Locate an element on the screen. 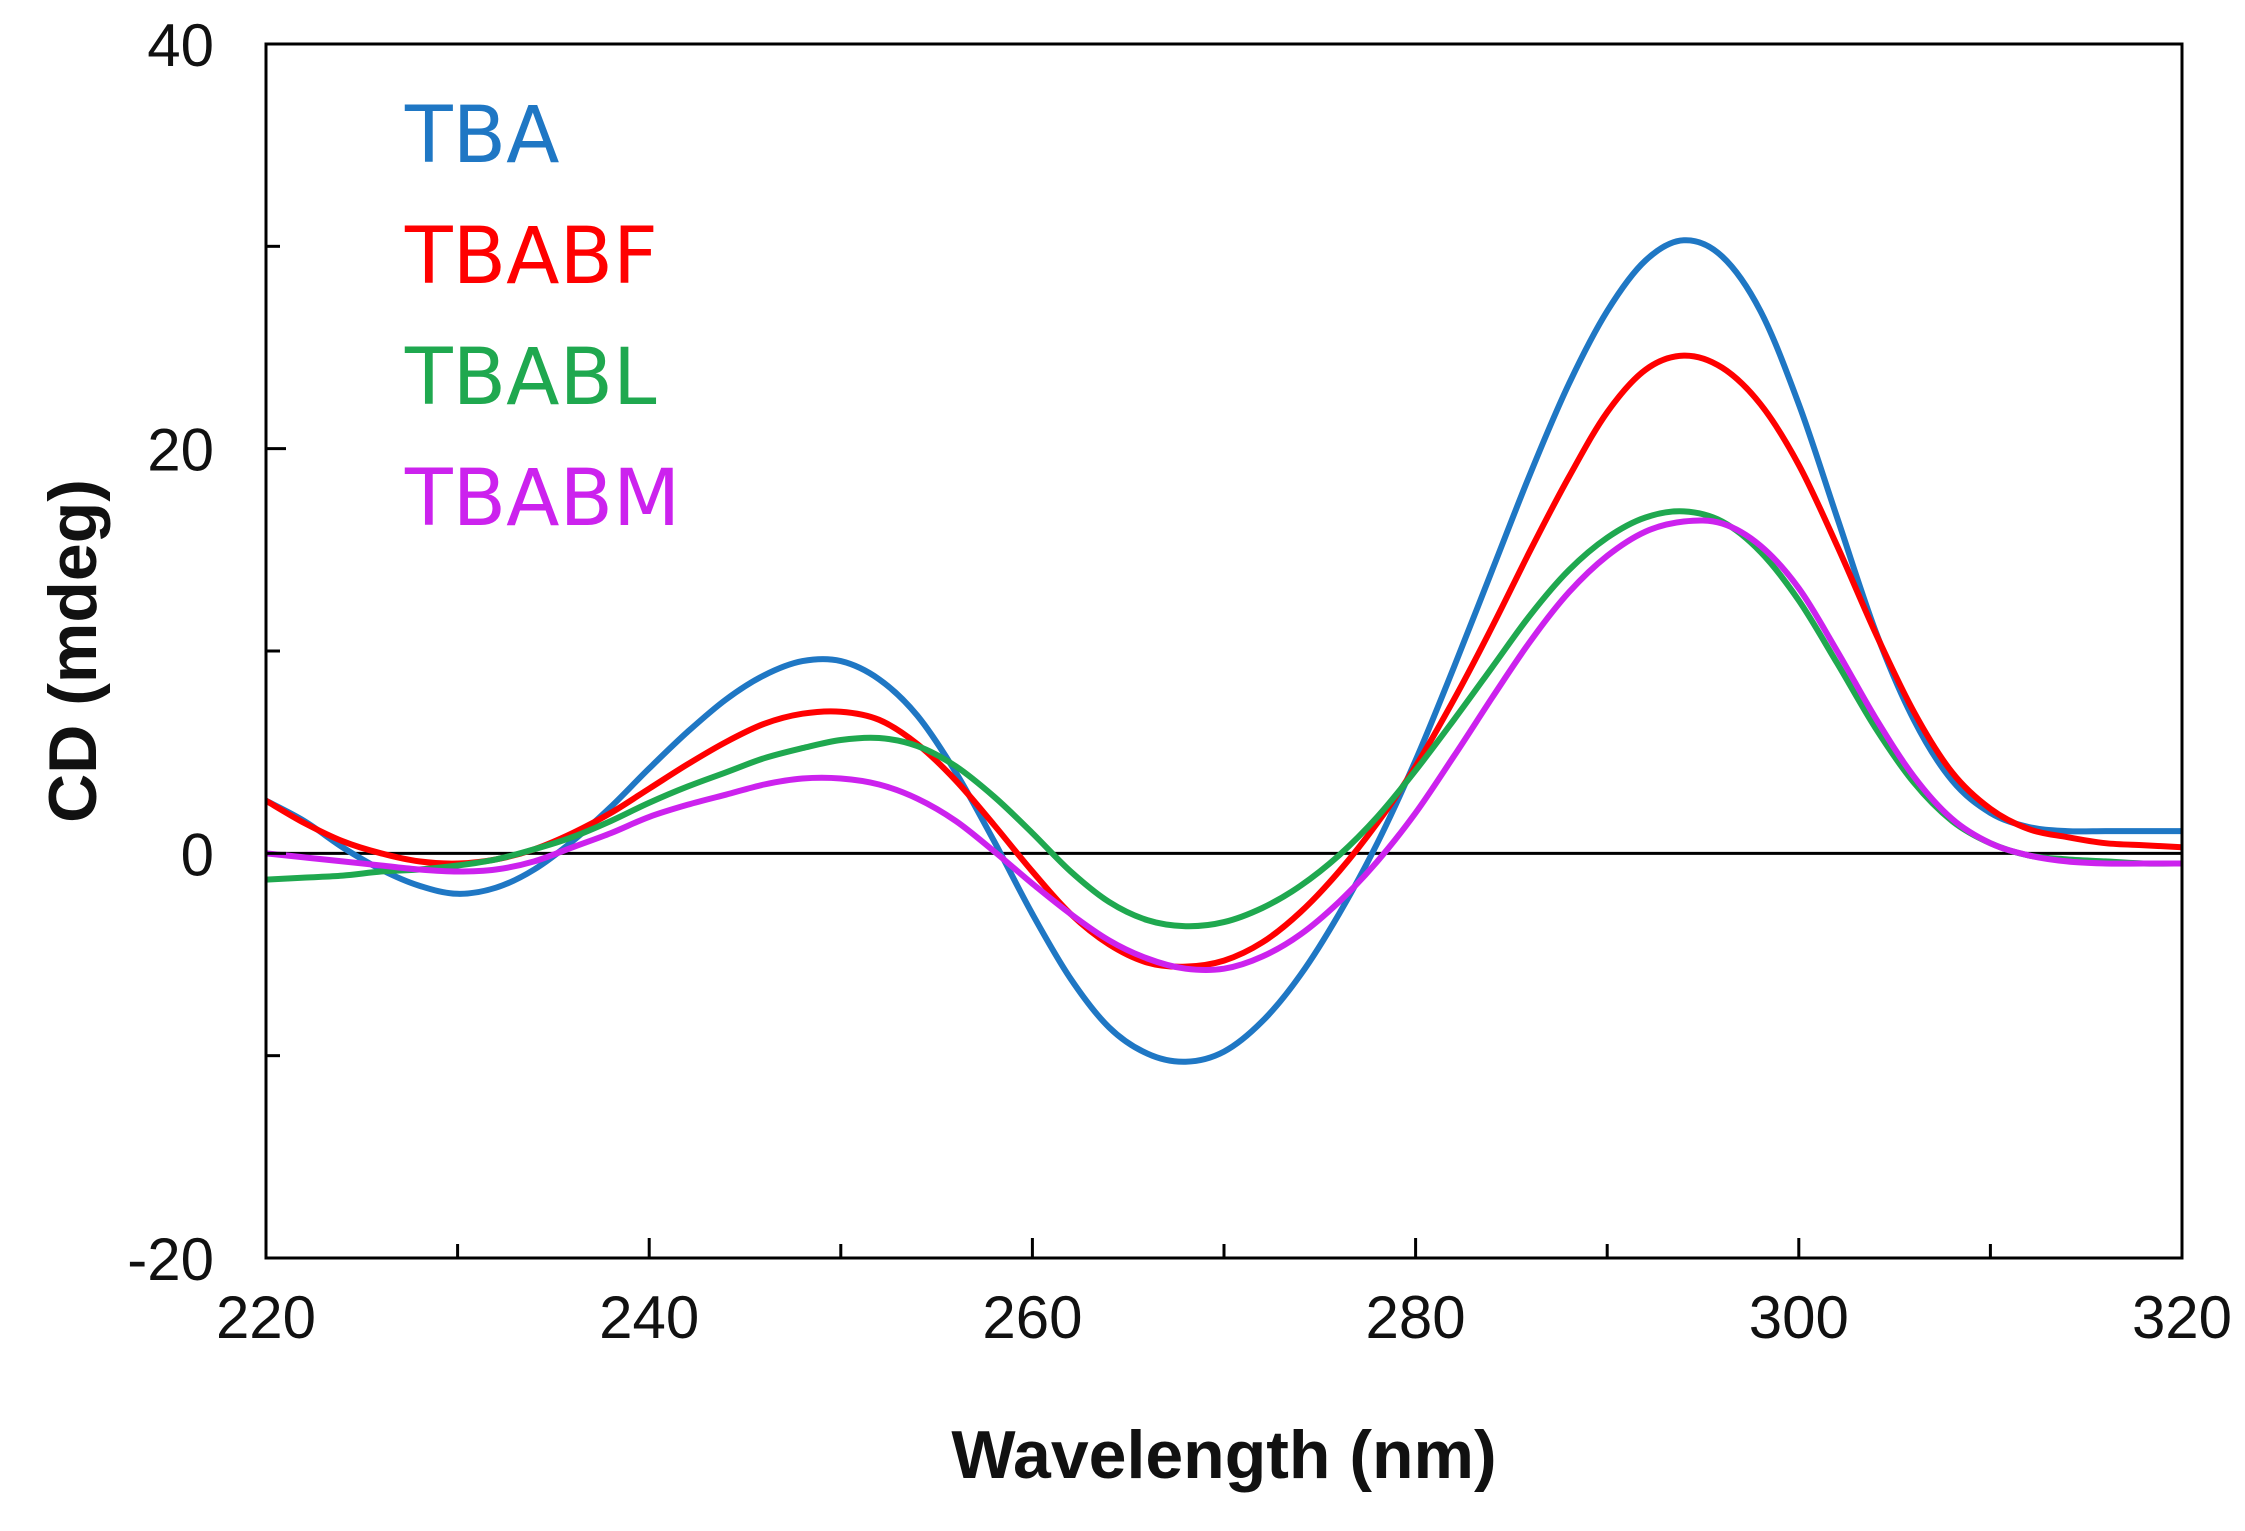  x-tick-label: 220 is located at coordinates (266, 1317).